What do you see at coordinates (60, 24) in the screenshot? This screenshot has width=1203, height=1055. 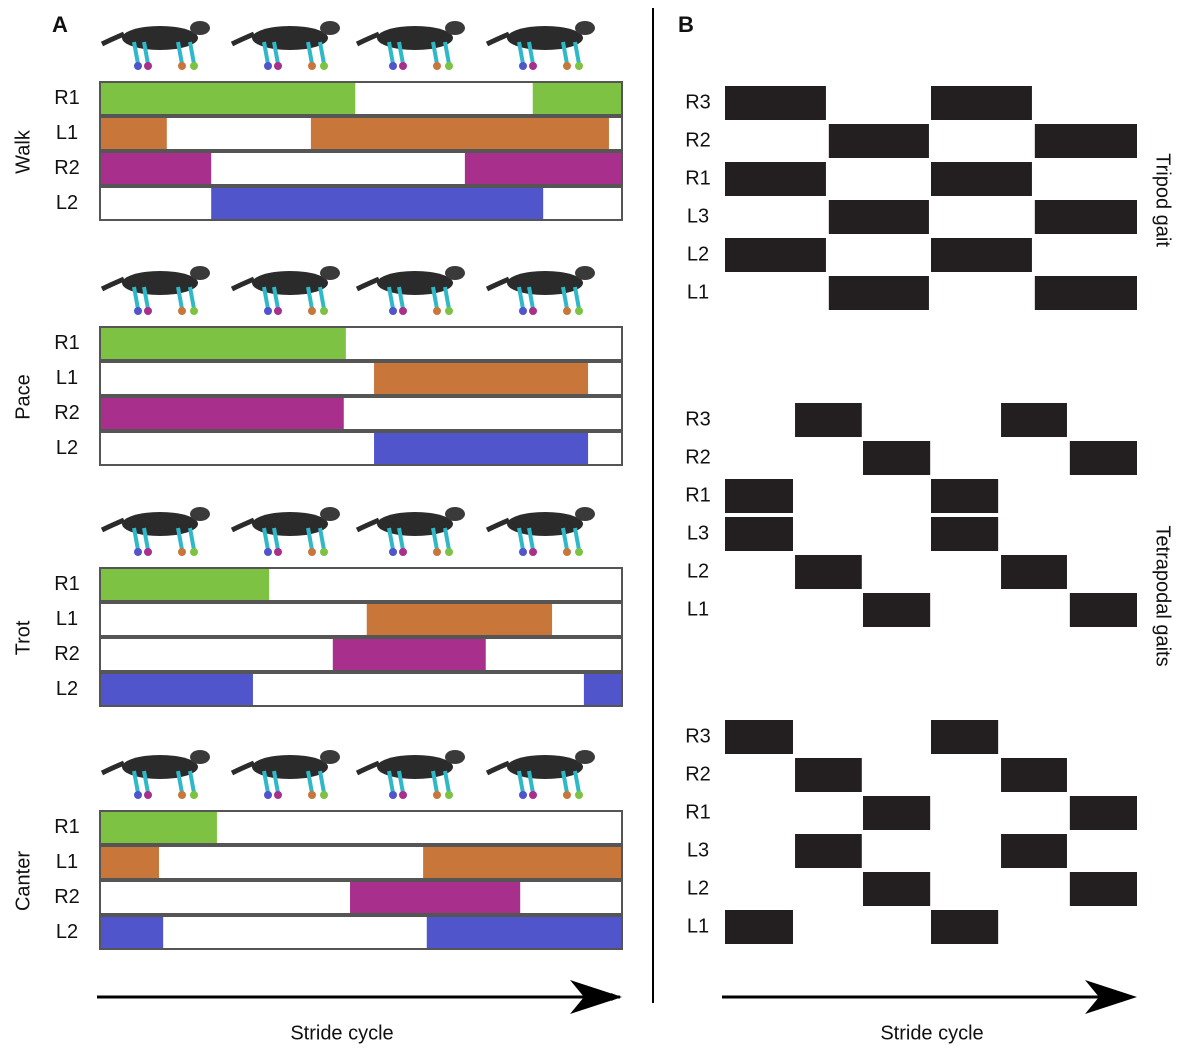 I see `panel-label: A` at bounding box center [60, 24].